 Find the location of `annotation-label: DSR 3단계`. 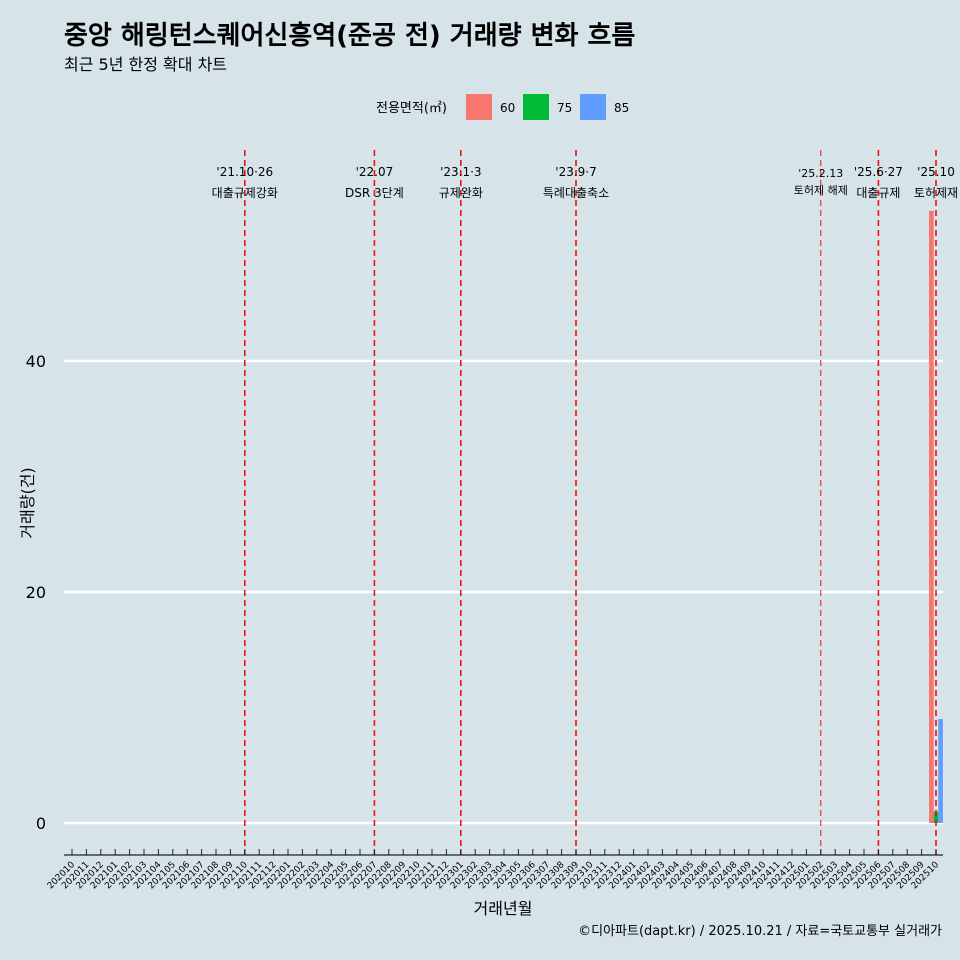

annotation-label: DSR 3단계 is located at coordinates (374, 193).